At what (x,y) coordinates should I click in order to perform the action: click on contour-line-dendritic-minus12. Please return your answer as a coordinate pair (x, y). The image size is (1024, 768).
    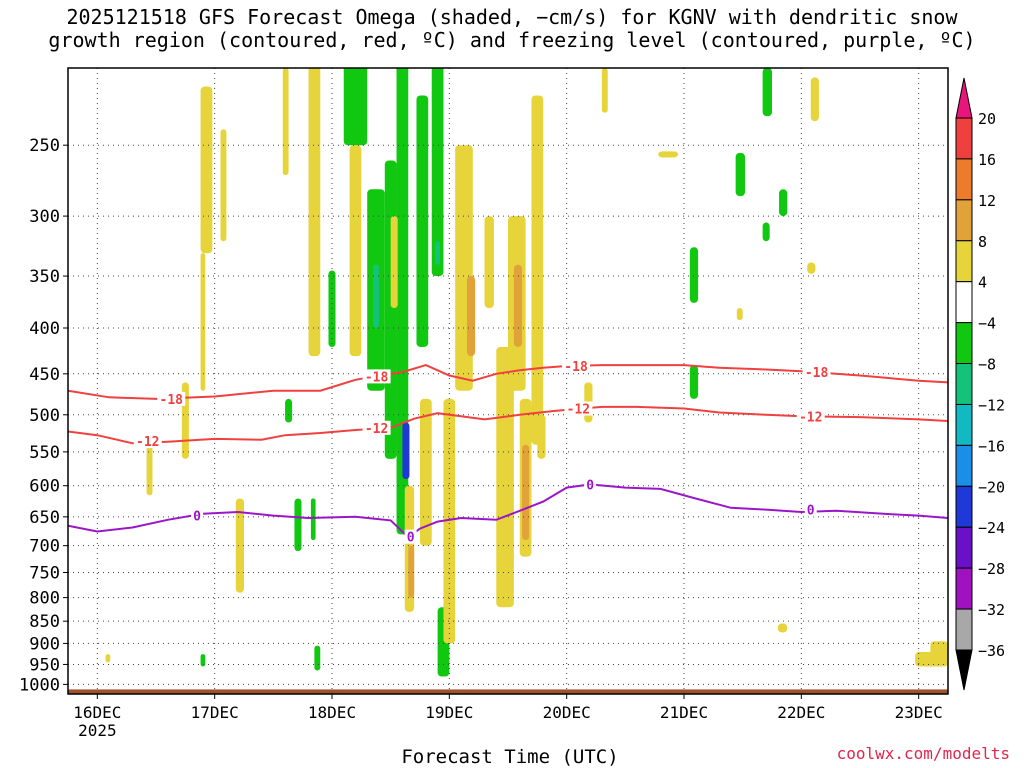
    Looking at the image, I should click on (508, 425).